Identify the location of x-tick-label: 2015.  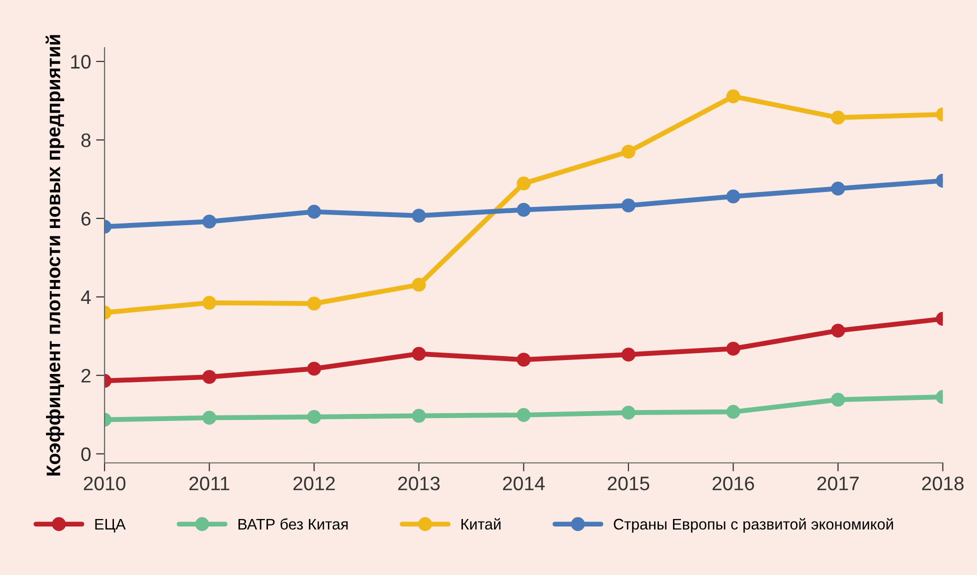
(629, 483).